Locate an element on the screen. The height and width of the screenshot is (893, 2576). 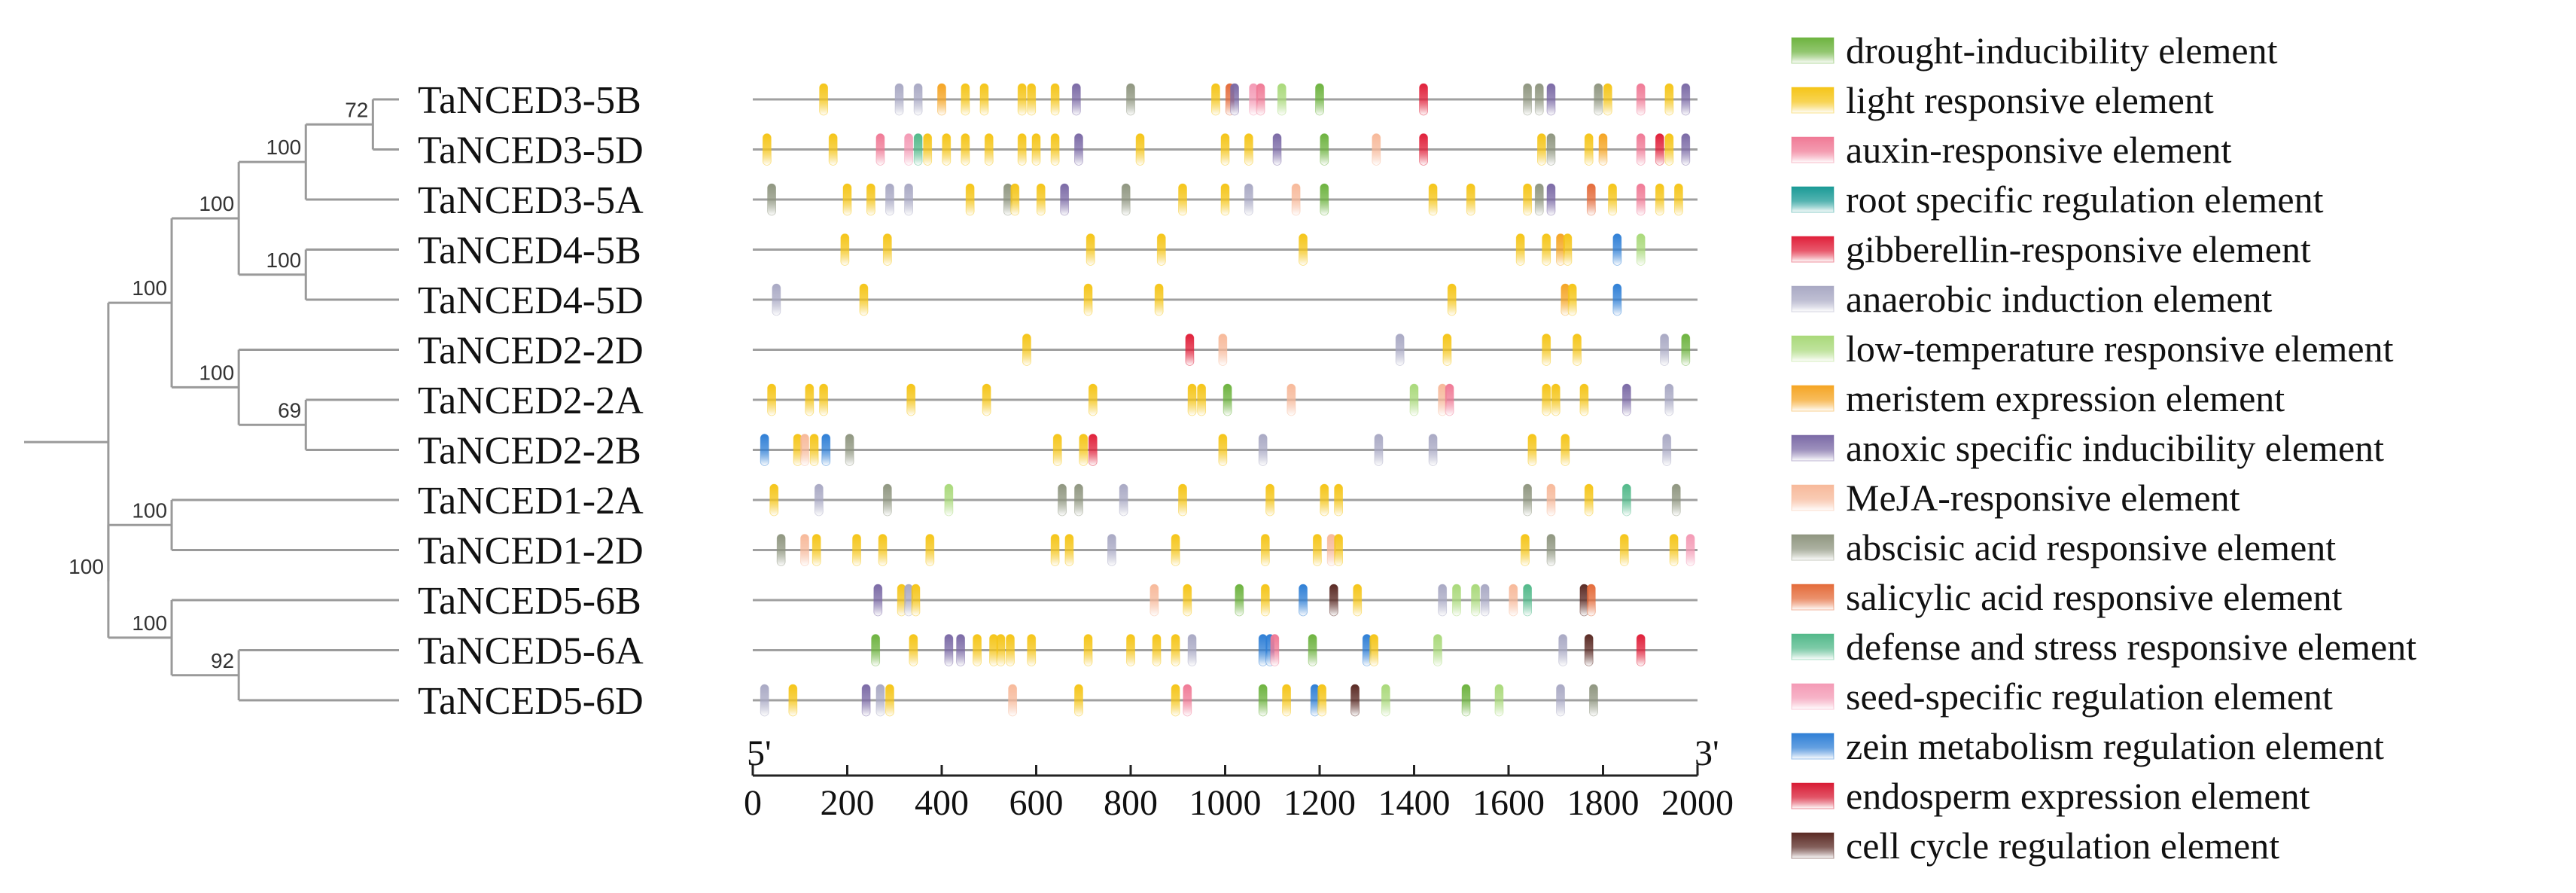
legend-label-meristem: meristem expression element is located at coordinates (2065, 398).